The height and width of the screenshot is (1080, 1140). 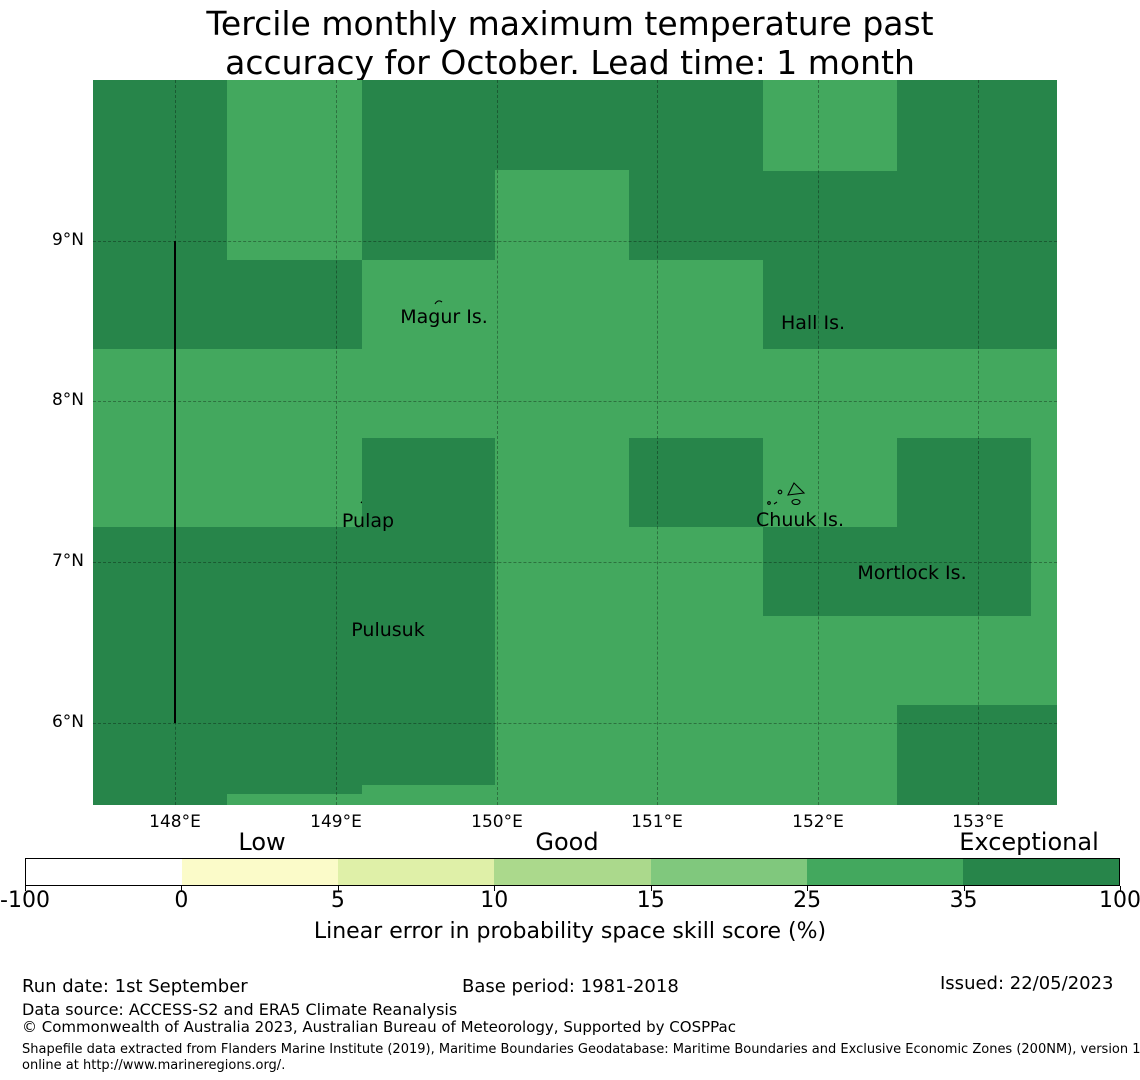 I want to click on y-tick-label: 6°N, so click(x=67, y=722).